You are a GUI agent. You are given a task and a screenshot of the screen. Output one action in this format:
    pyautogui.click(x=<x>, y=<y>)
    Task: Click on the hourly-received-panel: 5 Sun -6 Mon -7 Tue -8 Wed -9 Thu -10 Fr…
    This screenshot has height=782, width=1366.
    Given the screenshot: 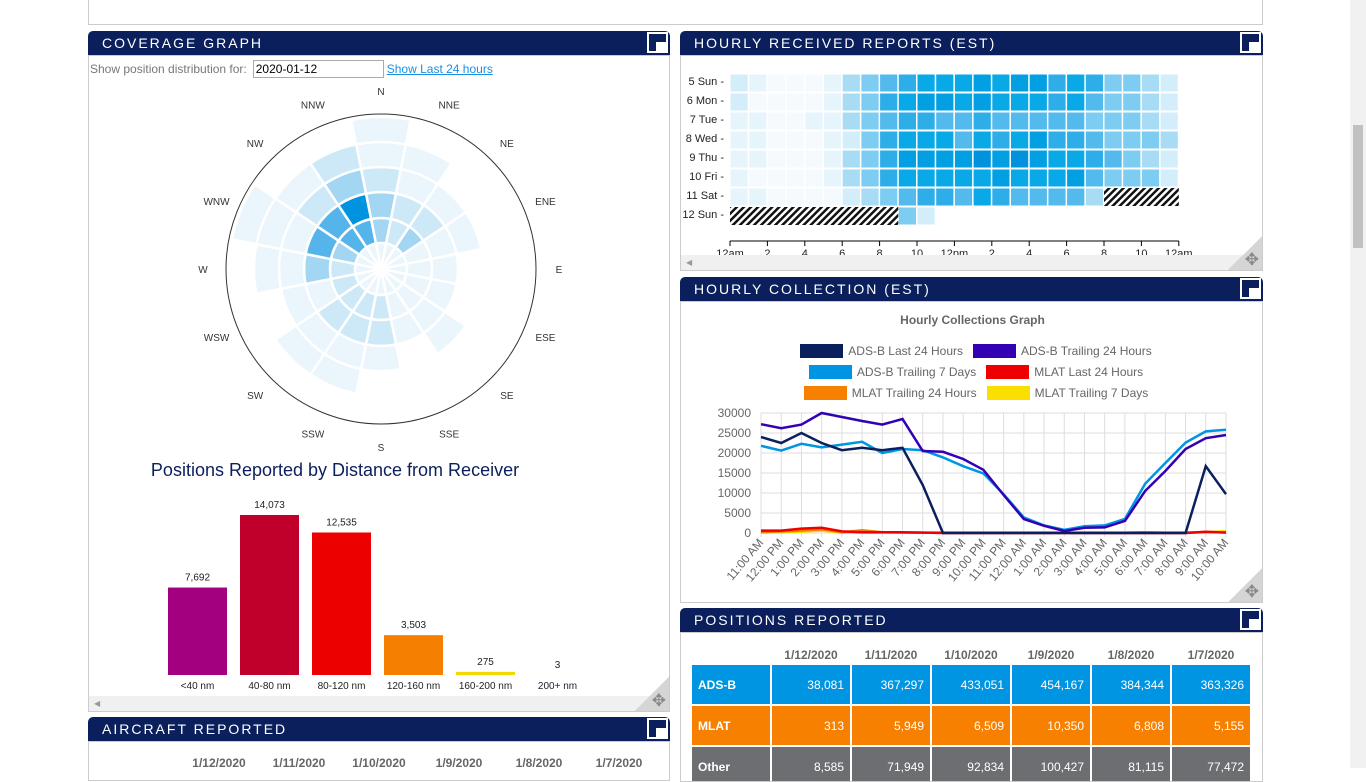 What is the action you would take?
    pyautogui.click(x=971, y=163)
    